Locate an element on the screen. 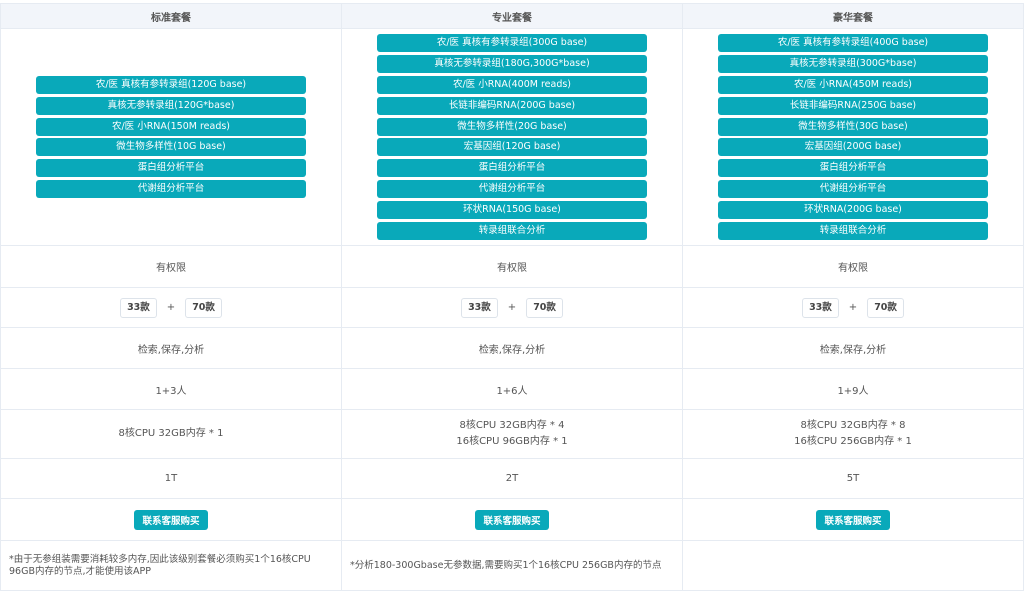 This screenshot has width=1024, height=597. service-tag: 农/医 小RNA(400M reads) is located at coordinates (512, 85).